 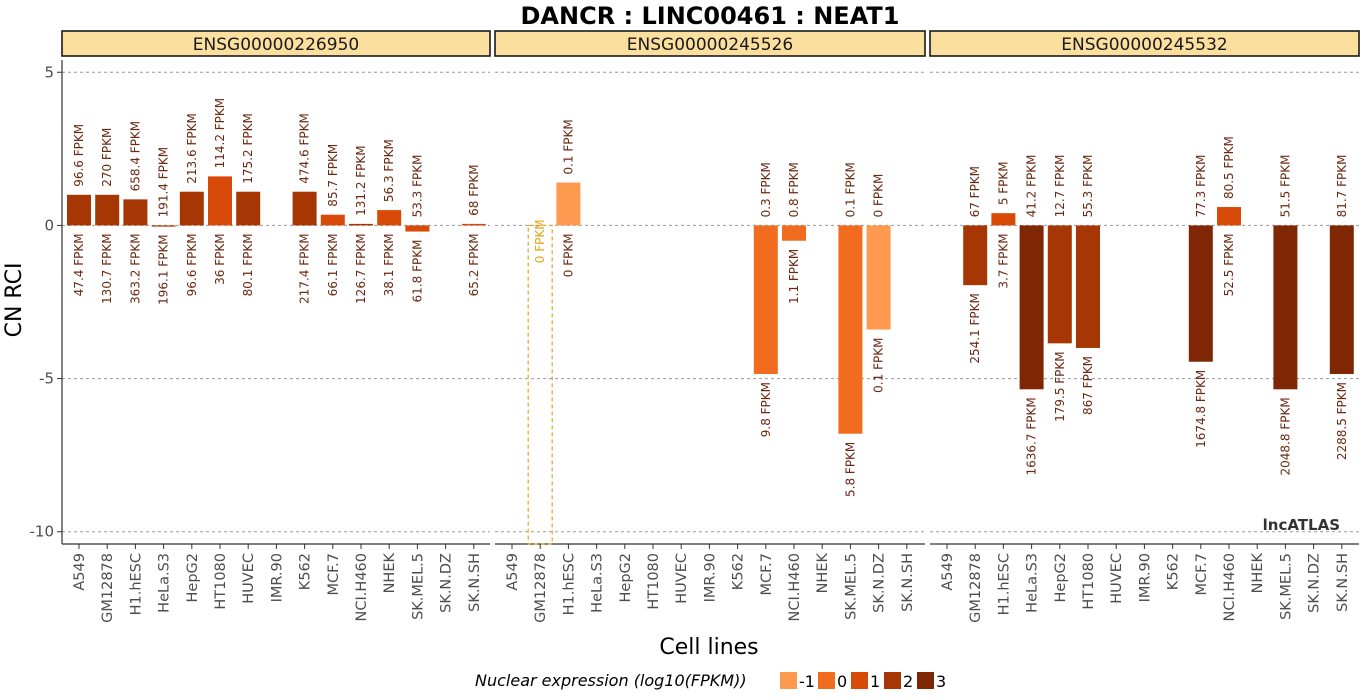 What do you see at coordinates (1003, 260) in the screenshot?
I see `data-label-cytoplasm: 3.7 FPKM` at bounding box center [1003, 260].